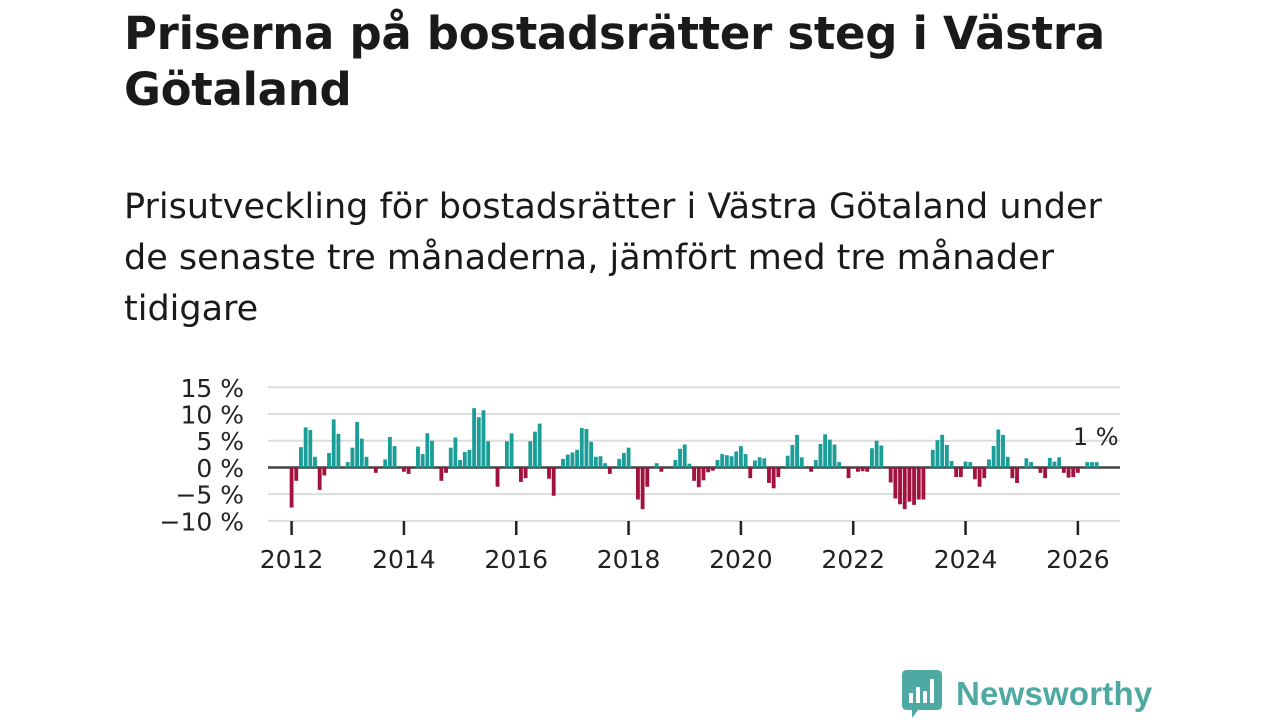  I want to click on chart-annotations: 1 %, so click(1096, 437).